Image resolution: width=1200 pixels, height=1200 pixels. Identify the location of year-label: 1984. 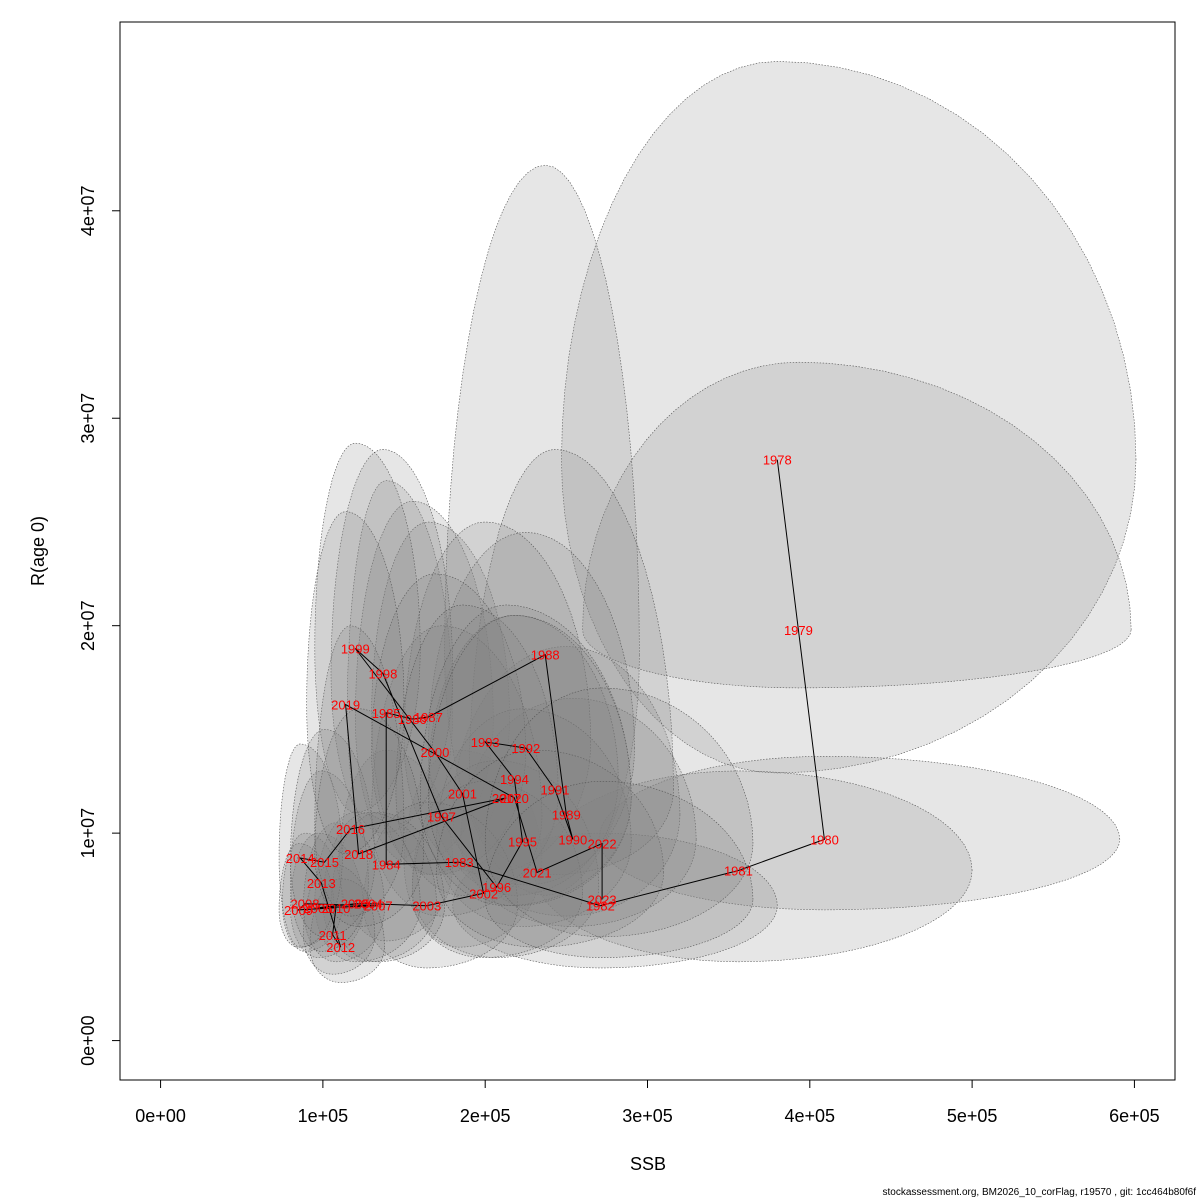
(386, 864).